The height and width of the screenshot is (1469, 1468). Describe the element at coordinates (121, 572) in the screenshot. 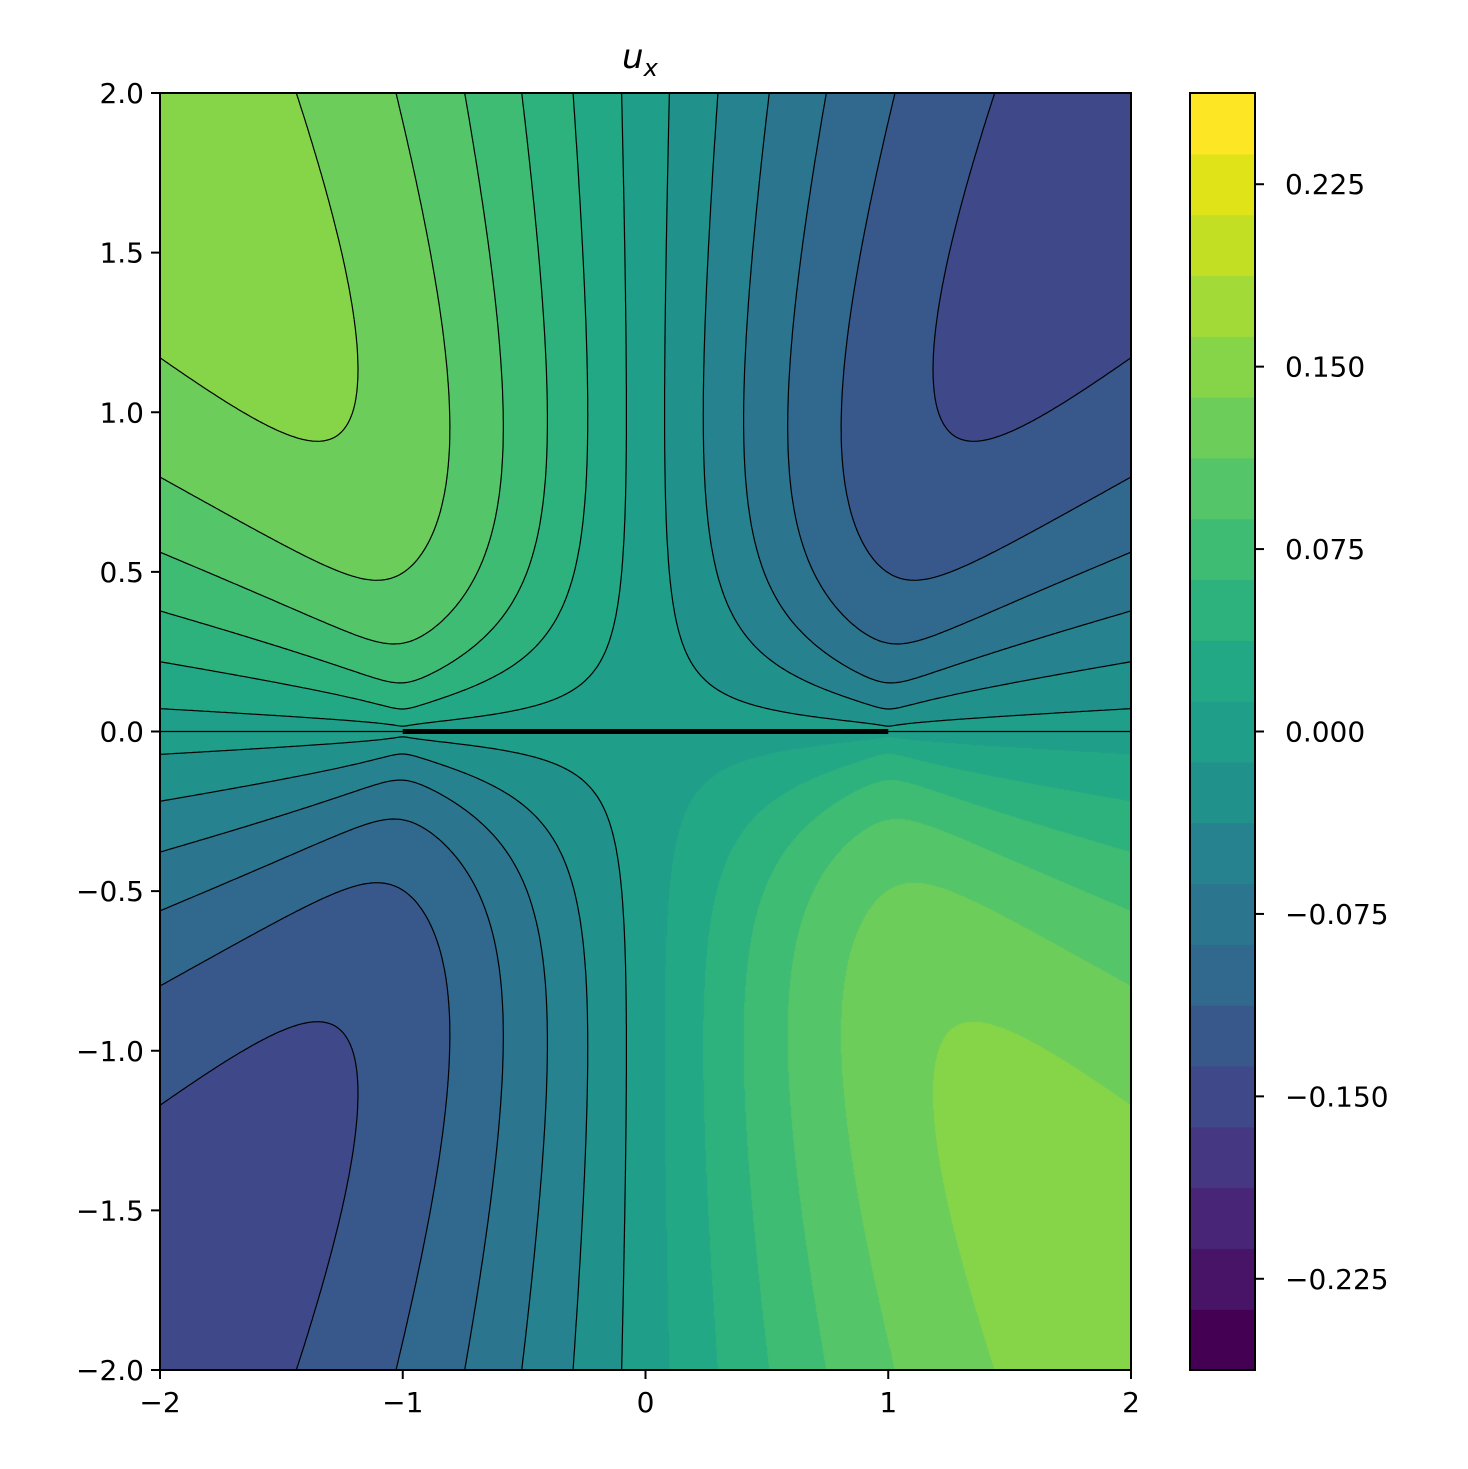

I see `y-tick-label: 0.5` at that location.